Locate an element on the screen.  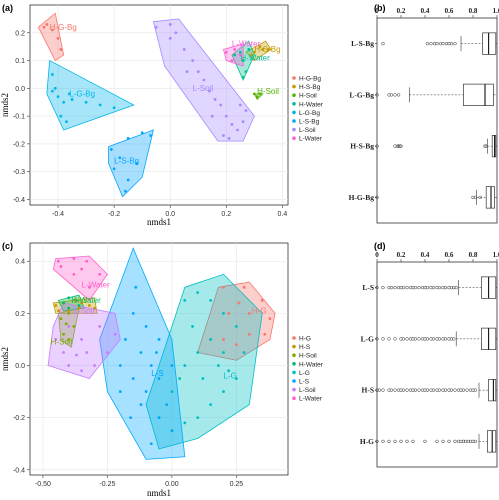
legend-label-H-G-Bg: H-G-Bg is located at coordinates (310, 79).